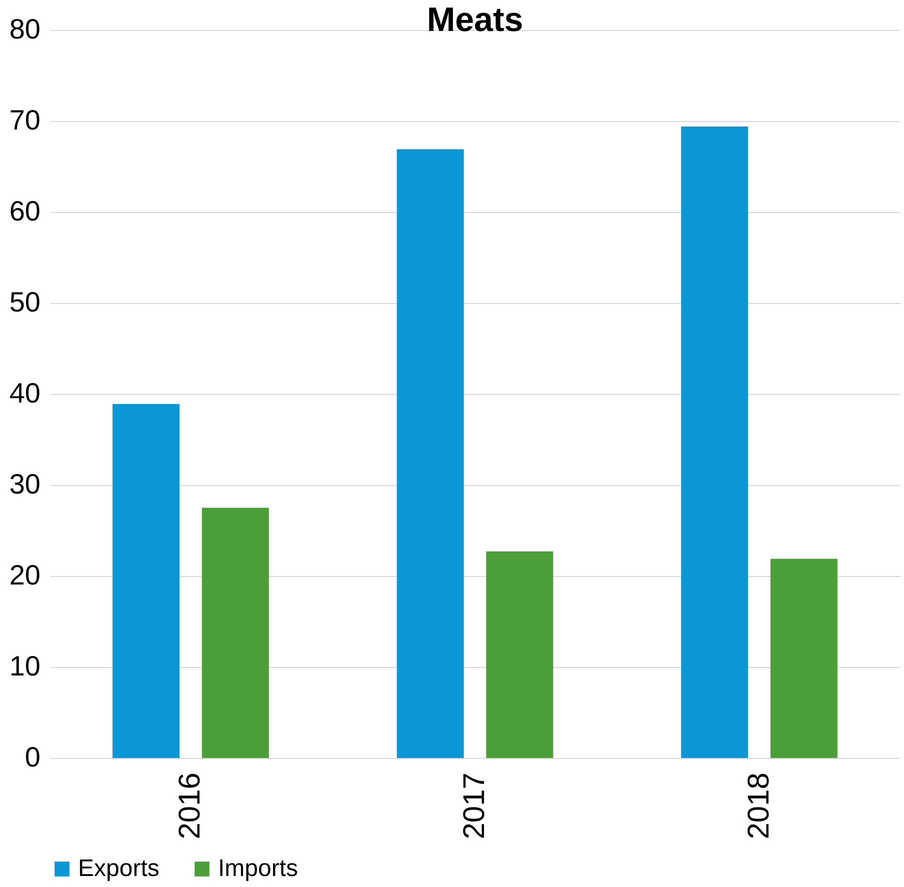 This screenshot has width=904, height=887. Describe the element at coordinates (474, 806) in the screenshot. I see `x-tick-label: 2017` at that location.